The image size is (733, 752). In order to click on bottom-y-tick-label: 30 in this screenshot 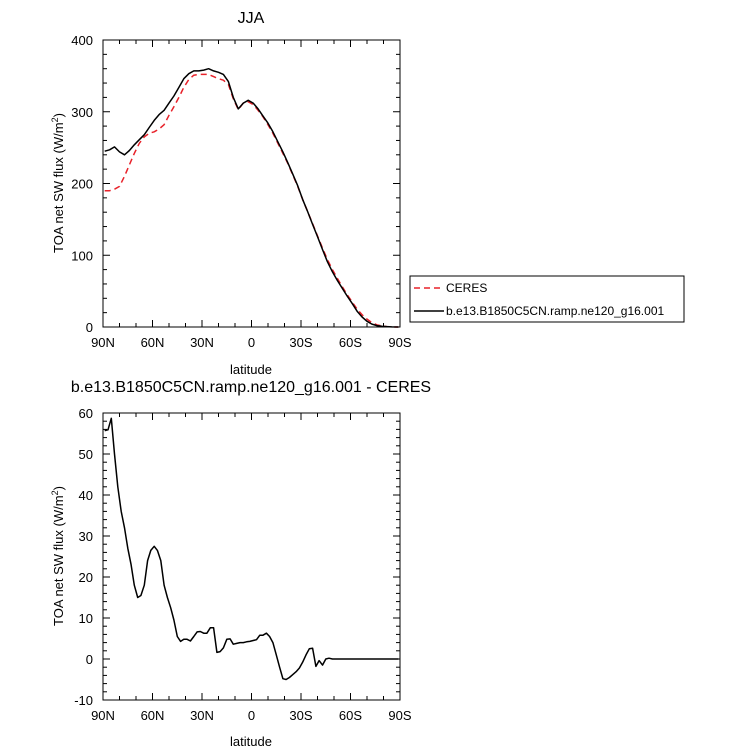, I will do `click(86, 536)`.